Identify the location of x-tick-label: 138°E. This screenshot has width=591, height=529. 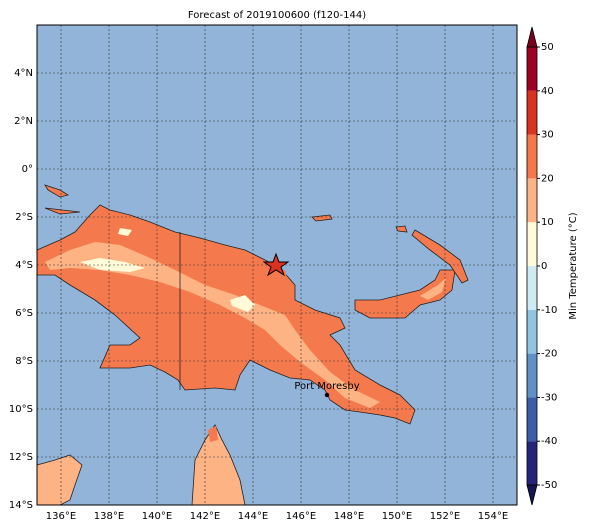
(109, 516).